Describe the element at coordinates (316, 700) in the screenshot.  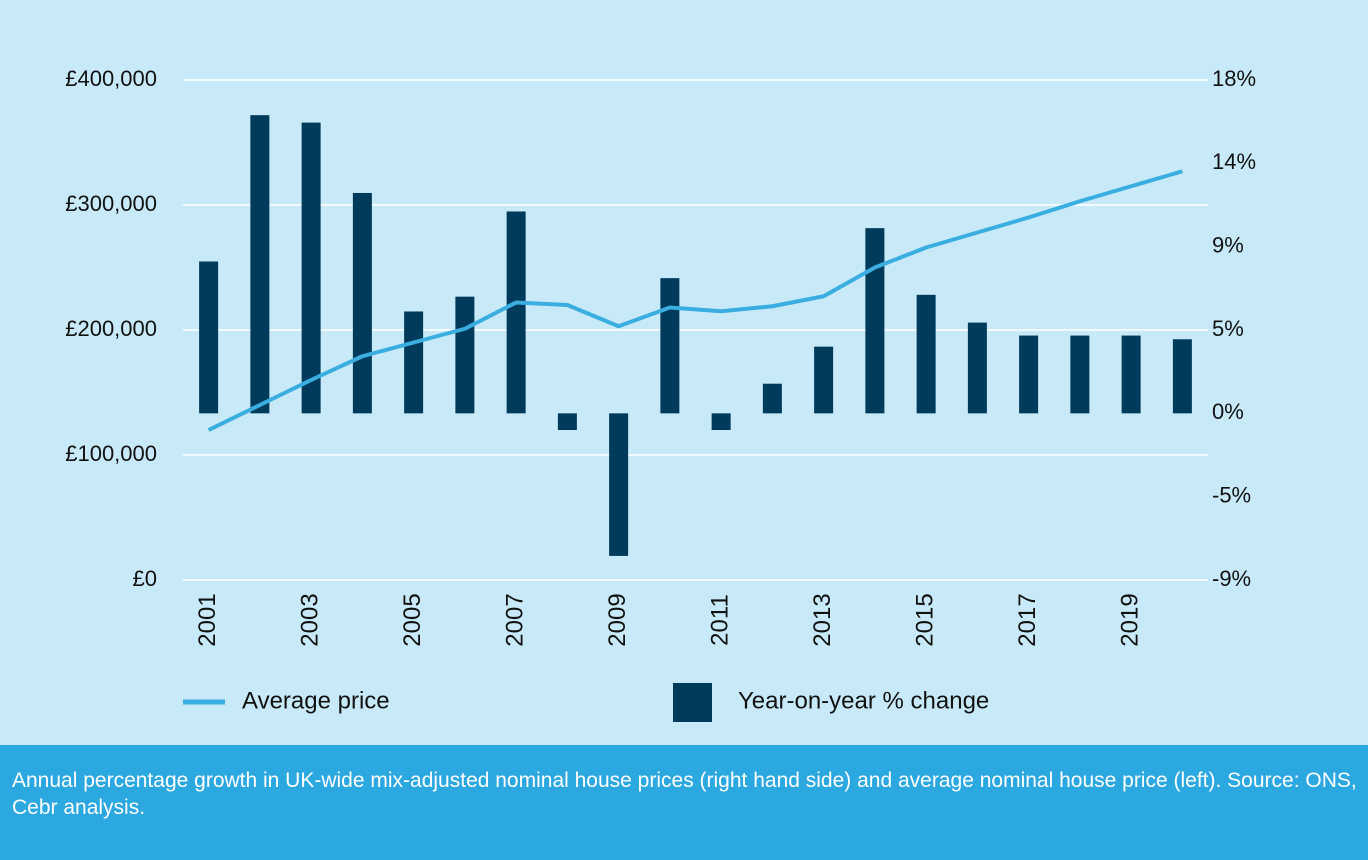
I see `legend-label: Average price` at that location.